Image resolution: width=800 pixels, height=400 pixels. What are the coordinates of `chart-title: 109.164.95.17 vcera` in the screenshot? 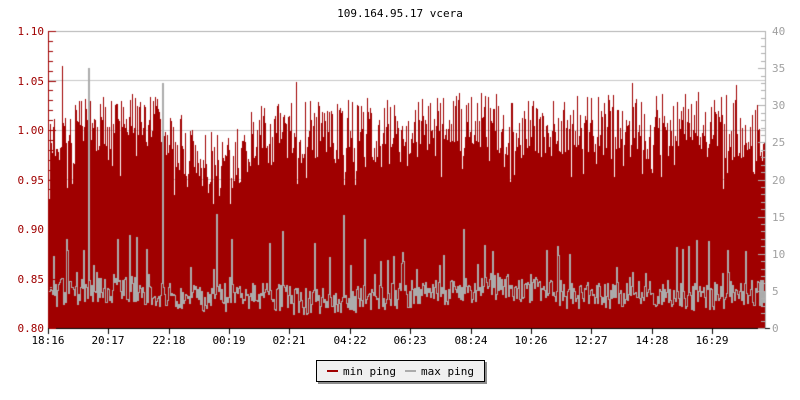 It's located at (400, 13).